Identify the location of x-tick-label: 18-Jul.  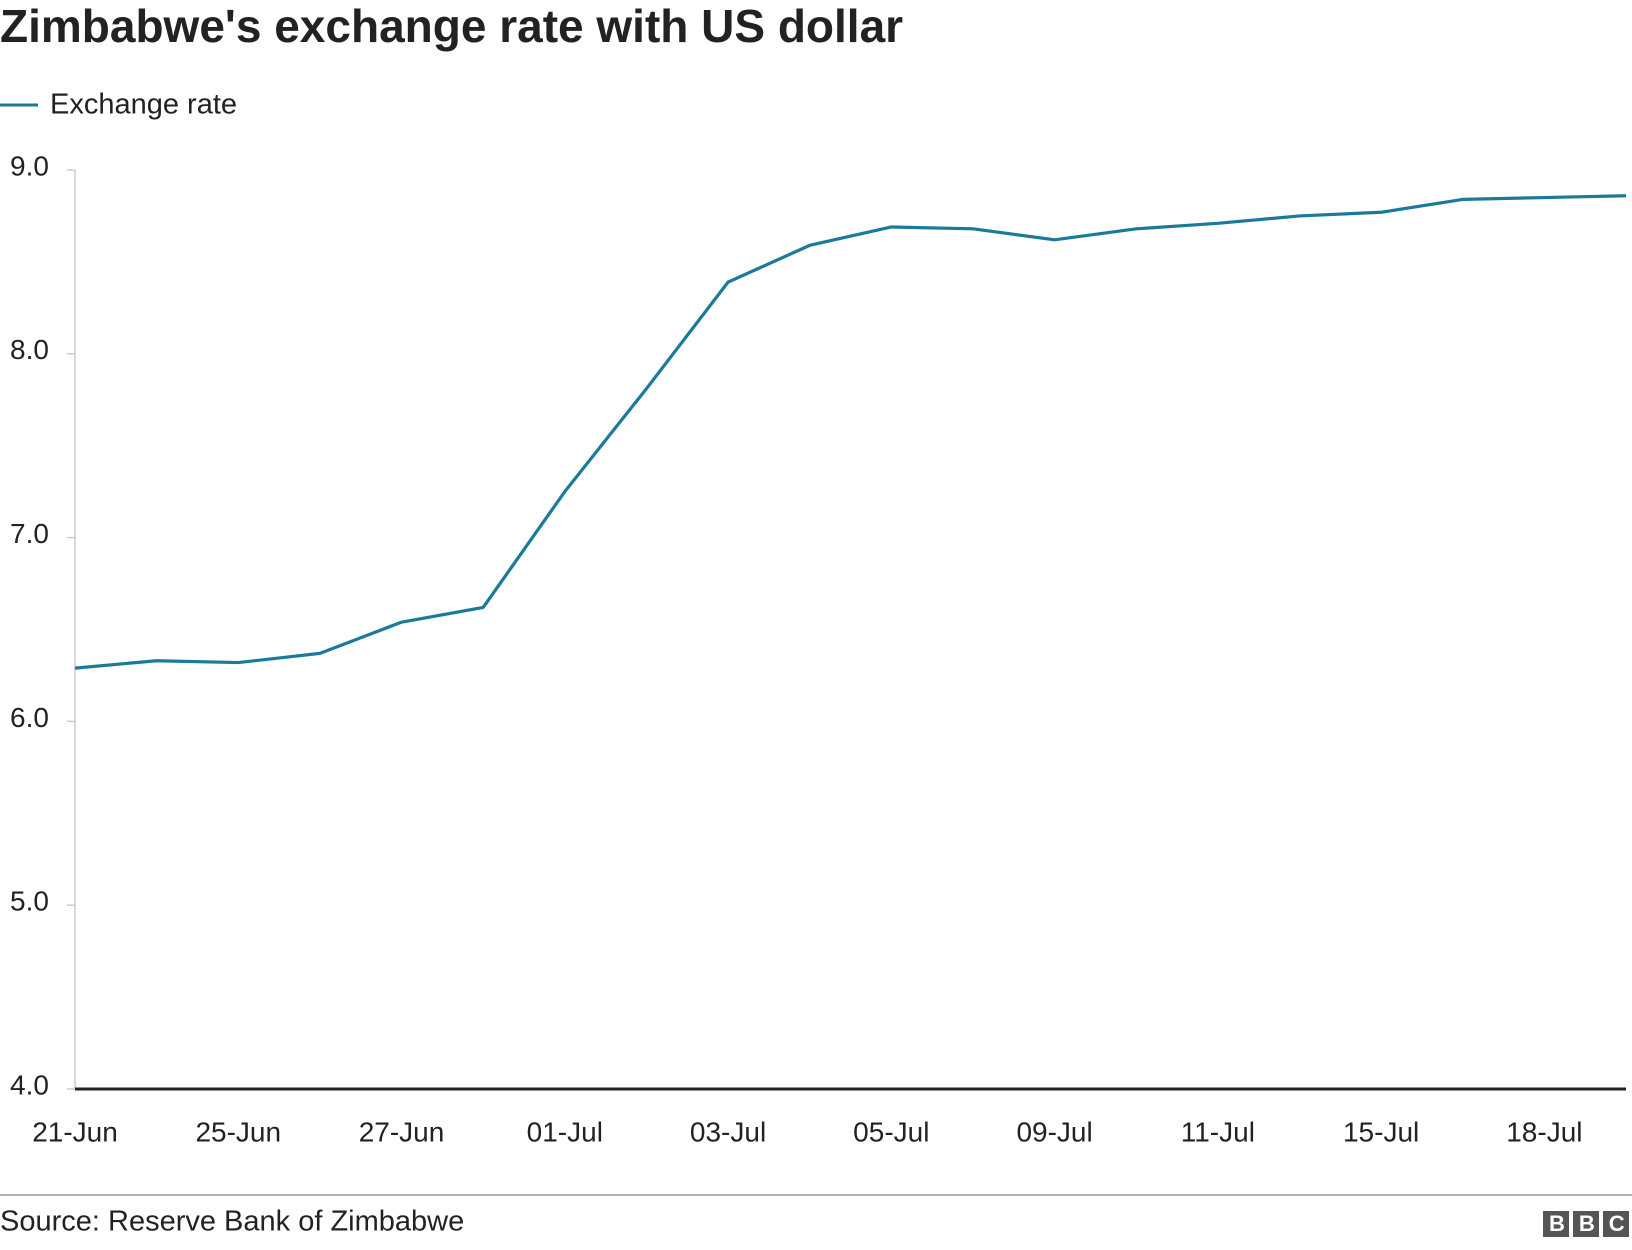
(1544, 1131).